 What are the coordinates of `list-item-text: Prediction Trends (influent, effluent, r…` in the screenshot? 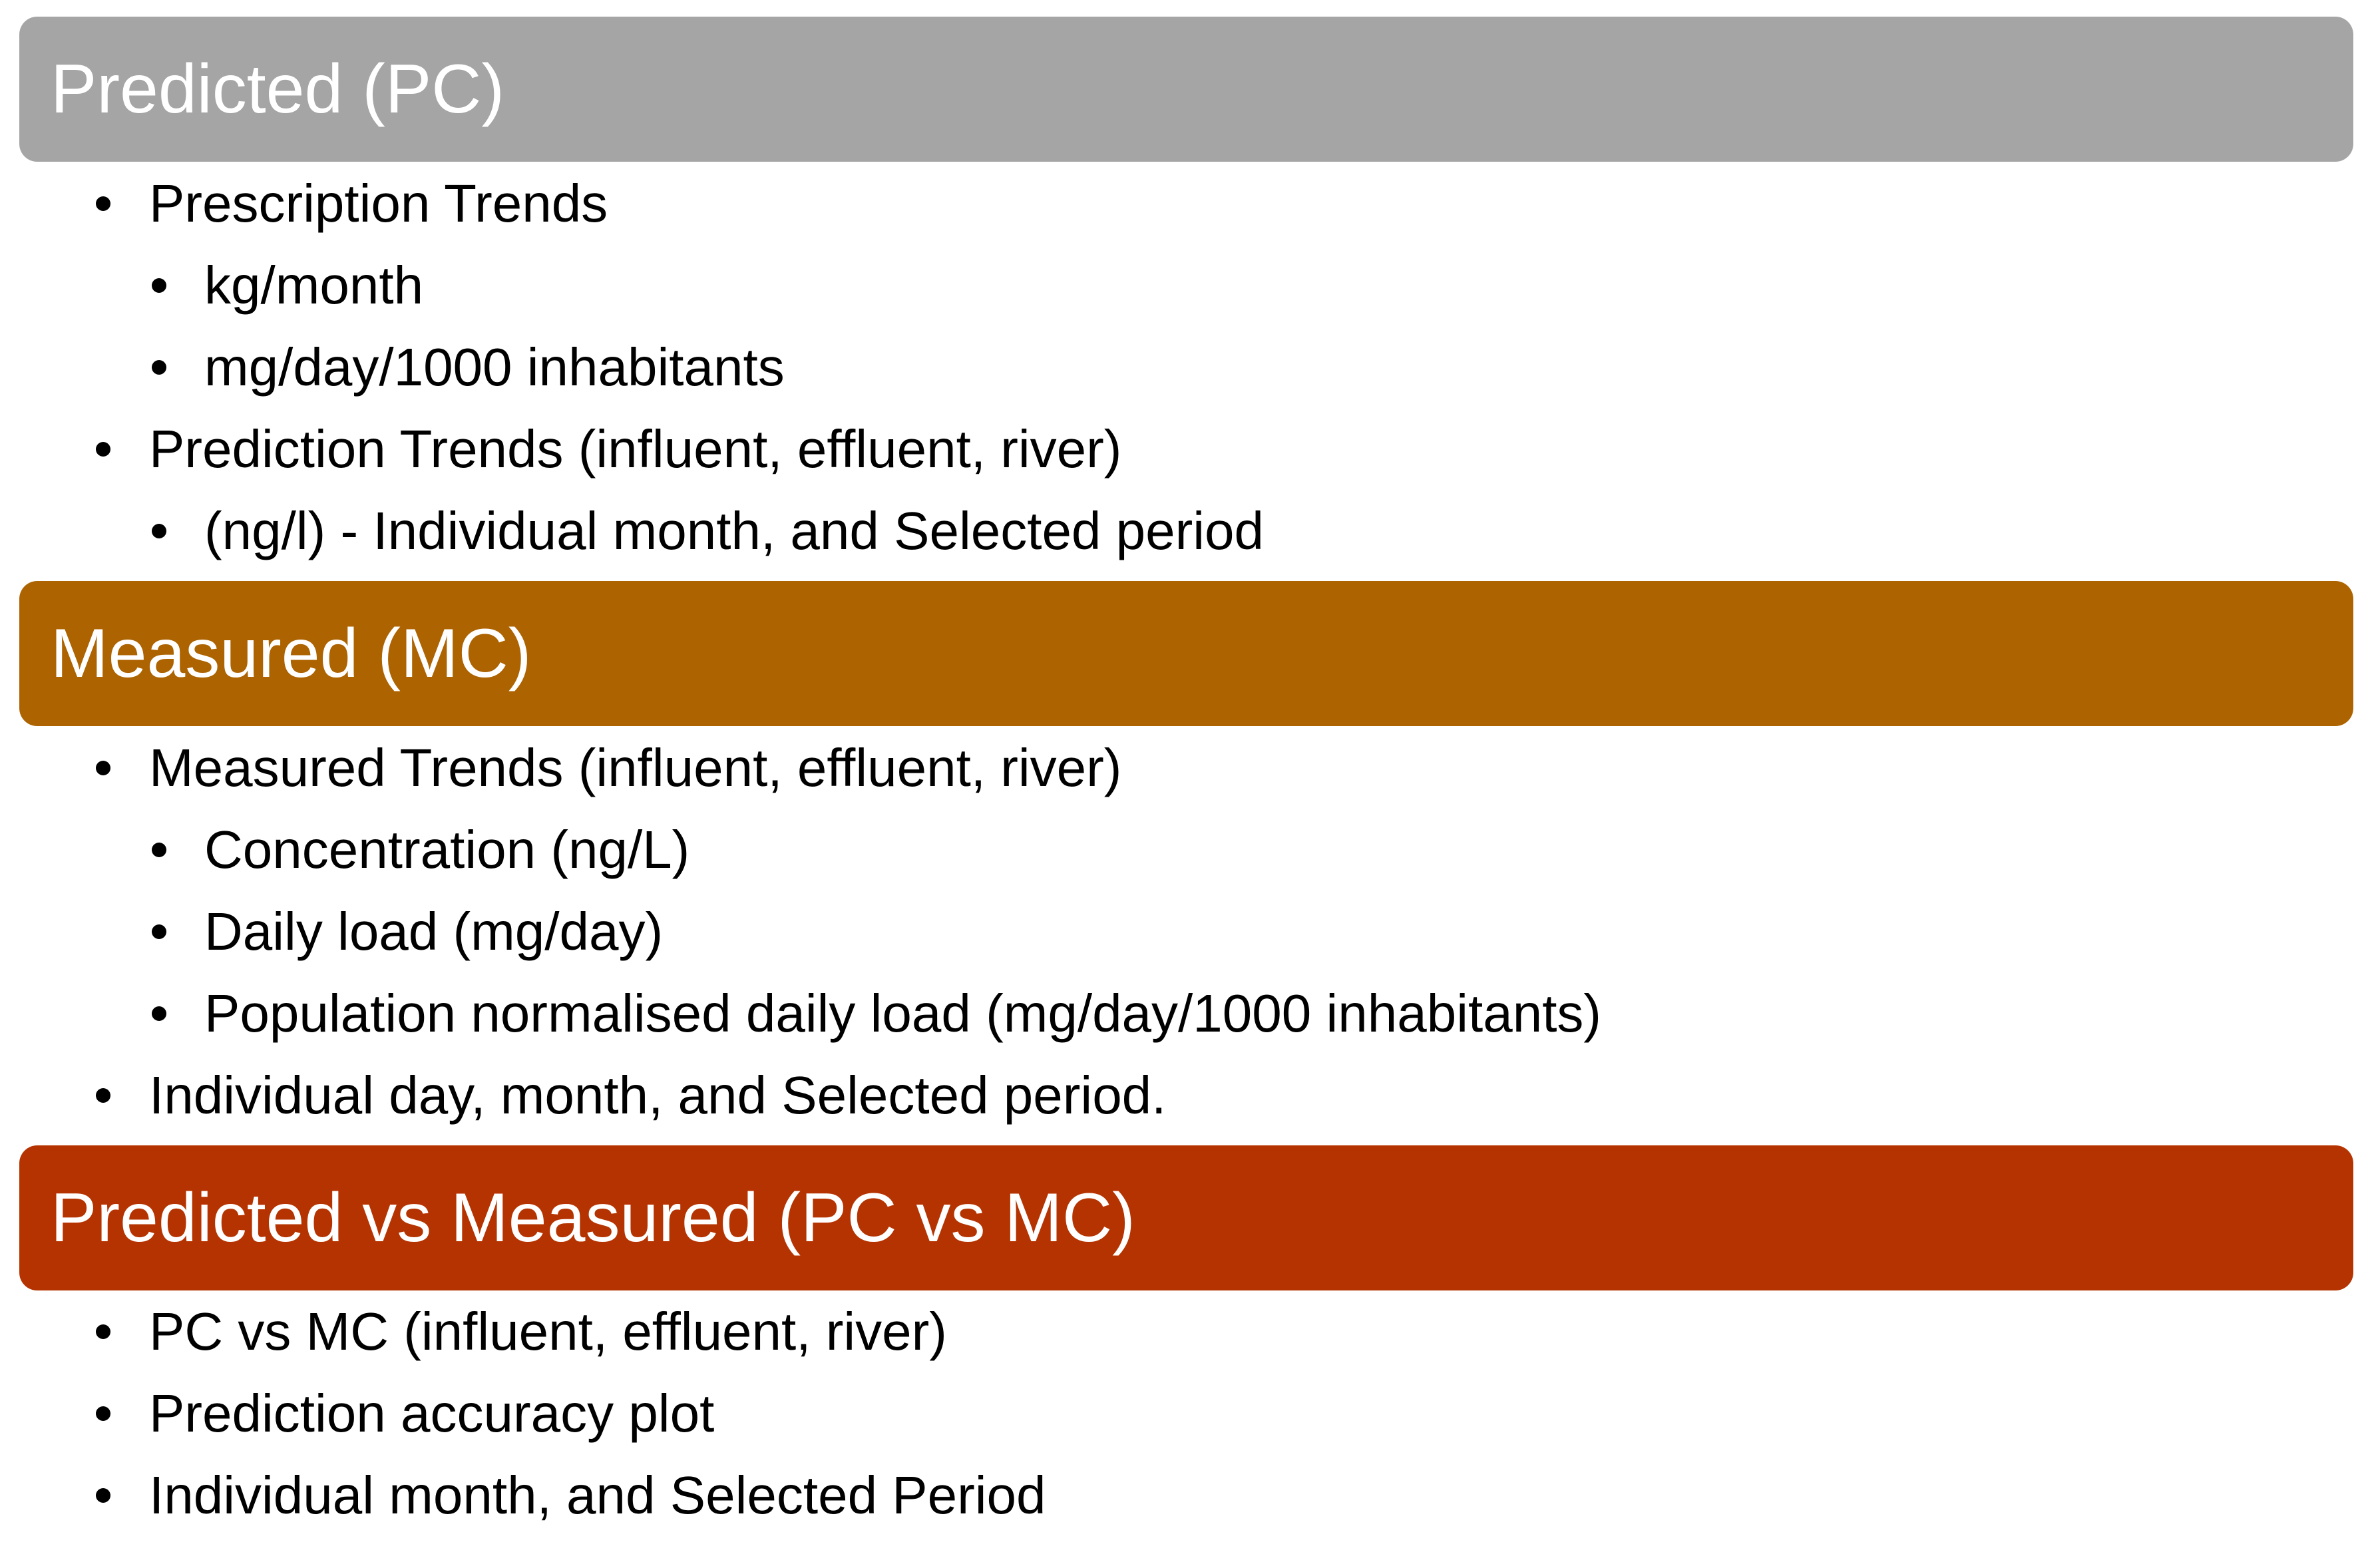 It's located at (636, 449).